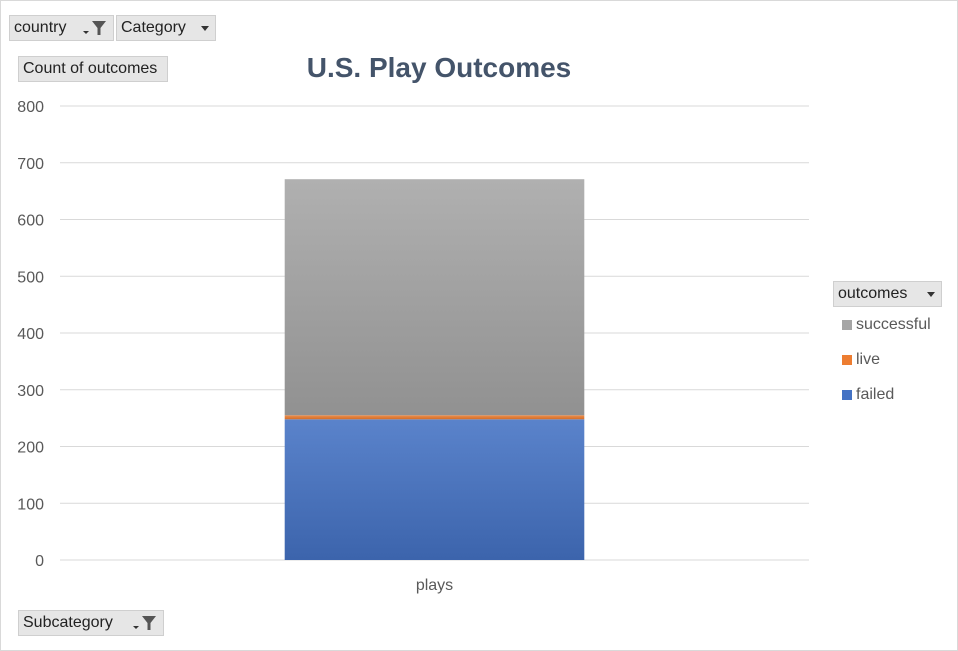  What do you see at coordinates (153, 27) in the screenshot?
I see `category-filter-label: Category` at bounding box center [153, 27].